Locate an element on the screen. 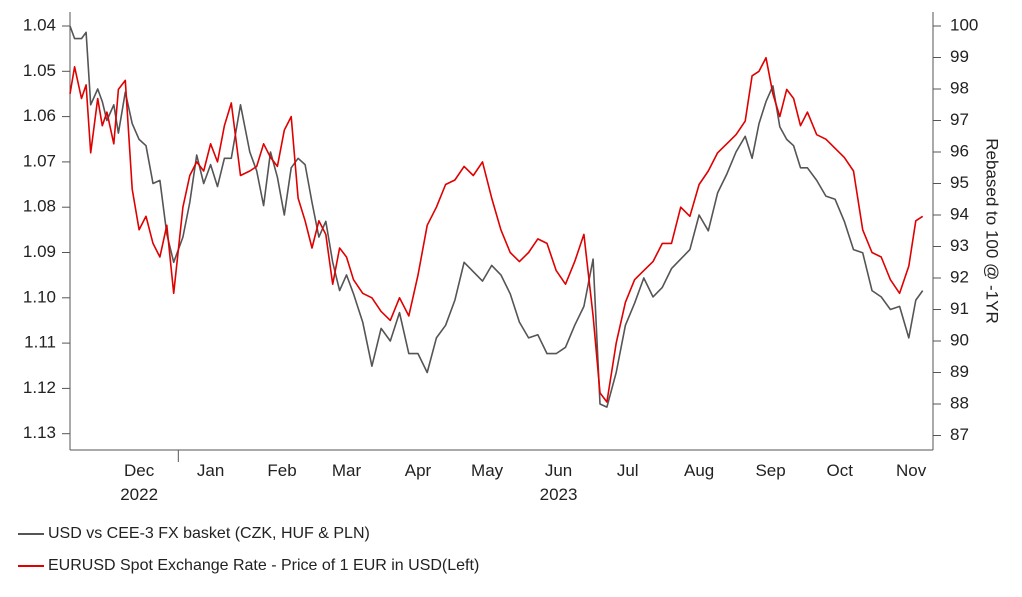 This screenshot has height=597, width=1022. left-tick-label: 1.04 is located at coordinates (39, 24).